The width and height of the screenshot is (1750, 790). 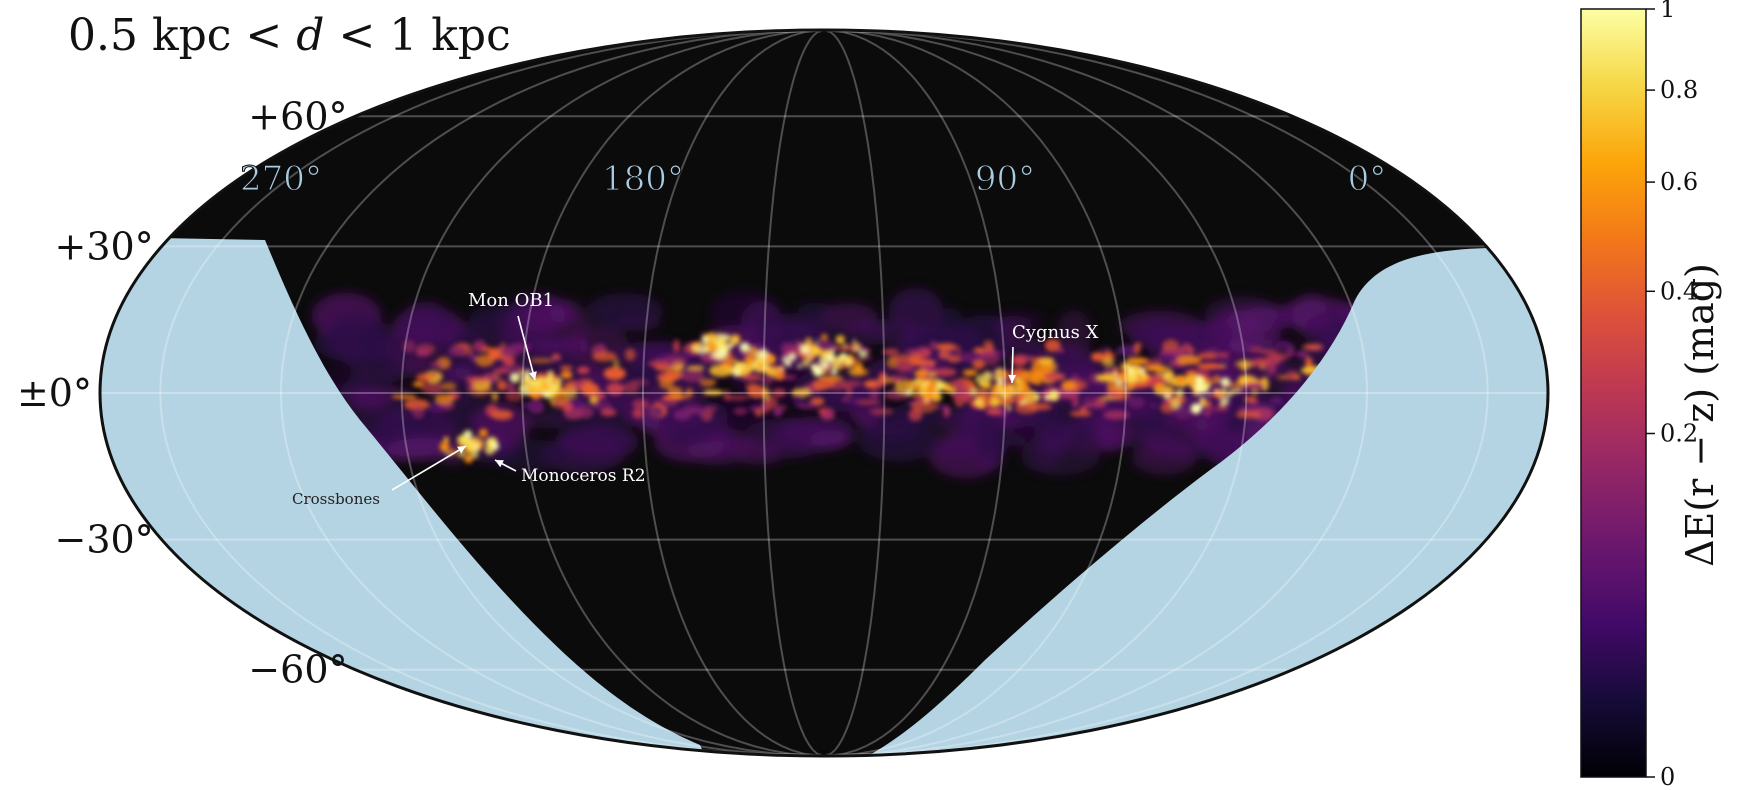 I want to click on annotation-monoceros-r2: Monoceros R2, so click(x=570, y=472).